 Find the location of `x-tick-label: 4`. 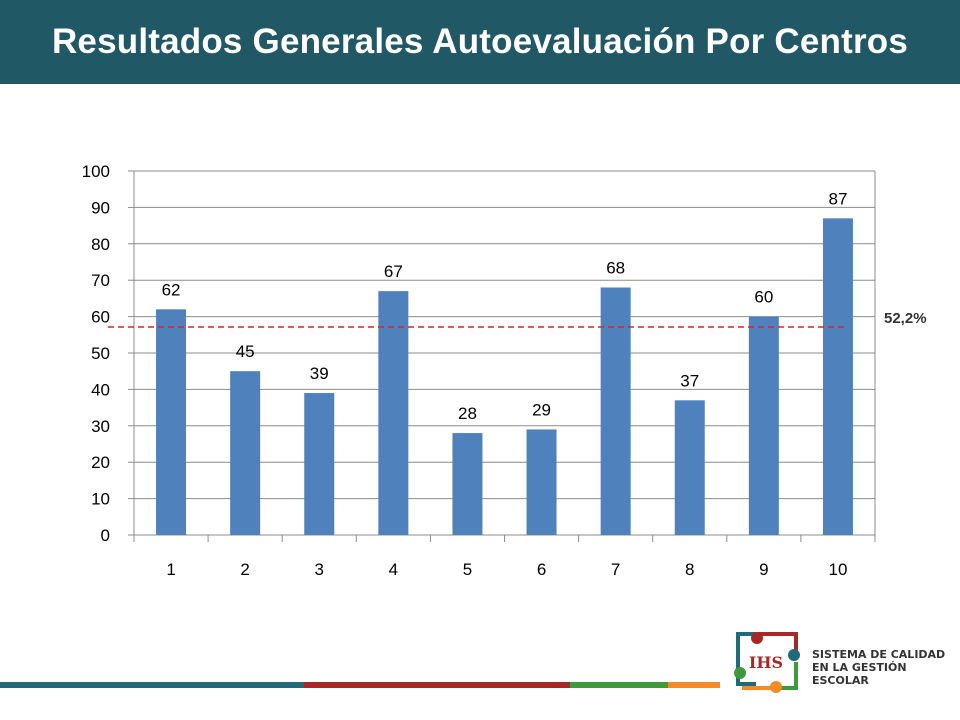

x-tick-label: 4 is located at coordinates (393, 569).